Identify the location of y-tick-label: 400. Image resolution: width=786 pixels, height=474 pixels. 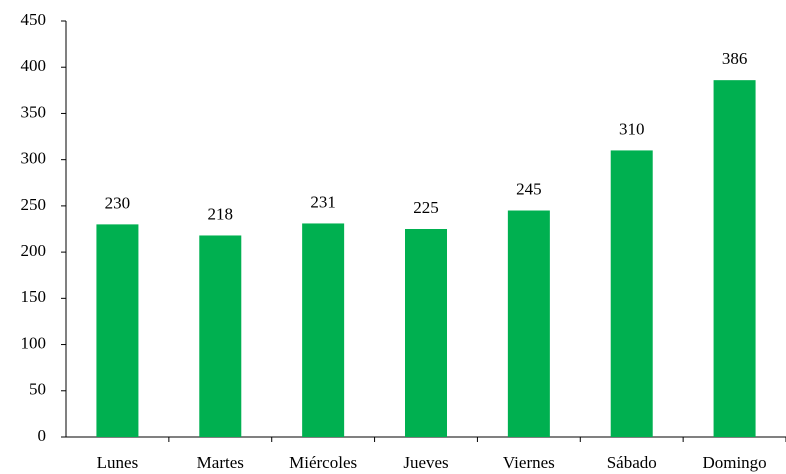
(34, 65).